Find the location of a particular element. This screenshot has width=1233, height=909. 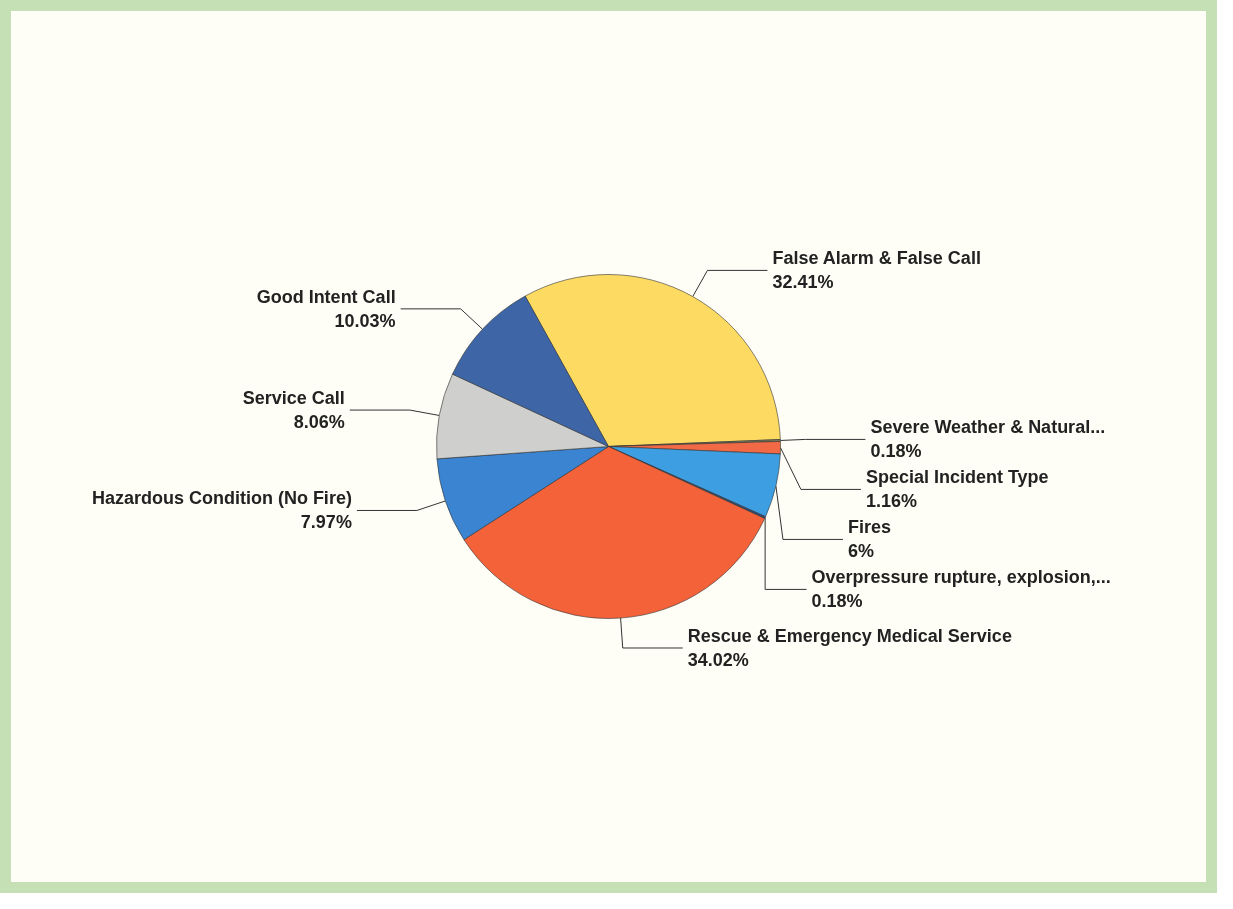

data-label: 10.03% is located at coordinates (365, 320).